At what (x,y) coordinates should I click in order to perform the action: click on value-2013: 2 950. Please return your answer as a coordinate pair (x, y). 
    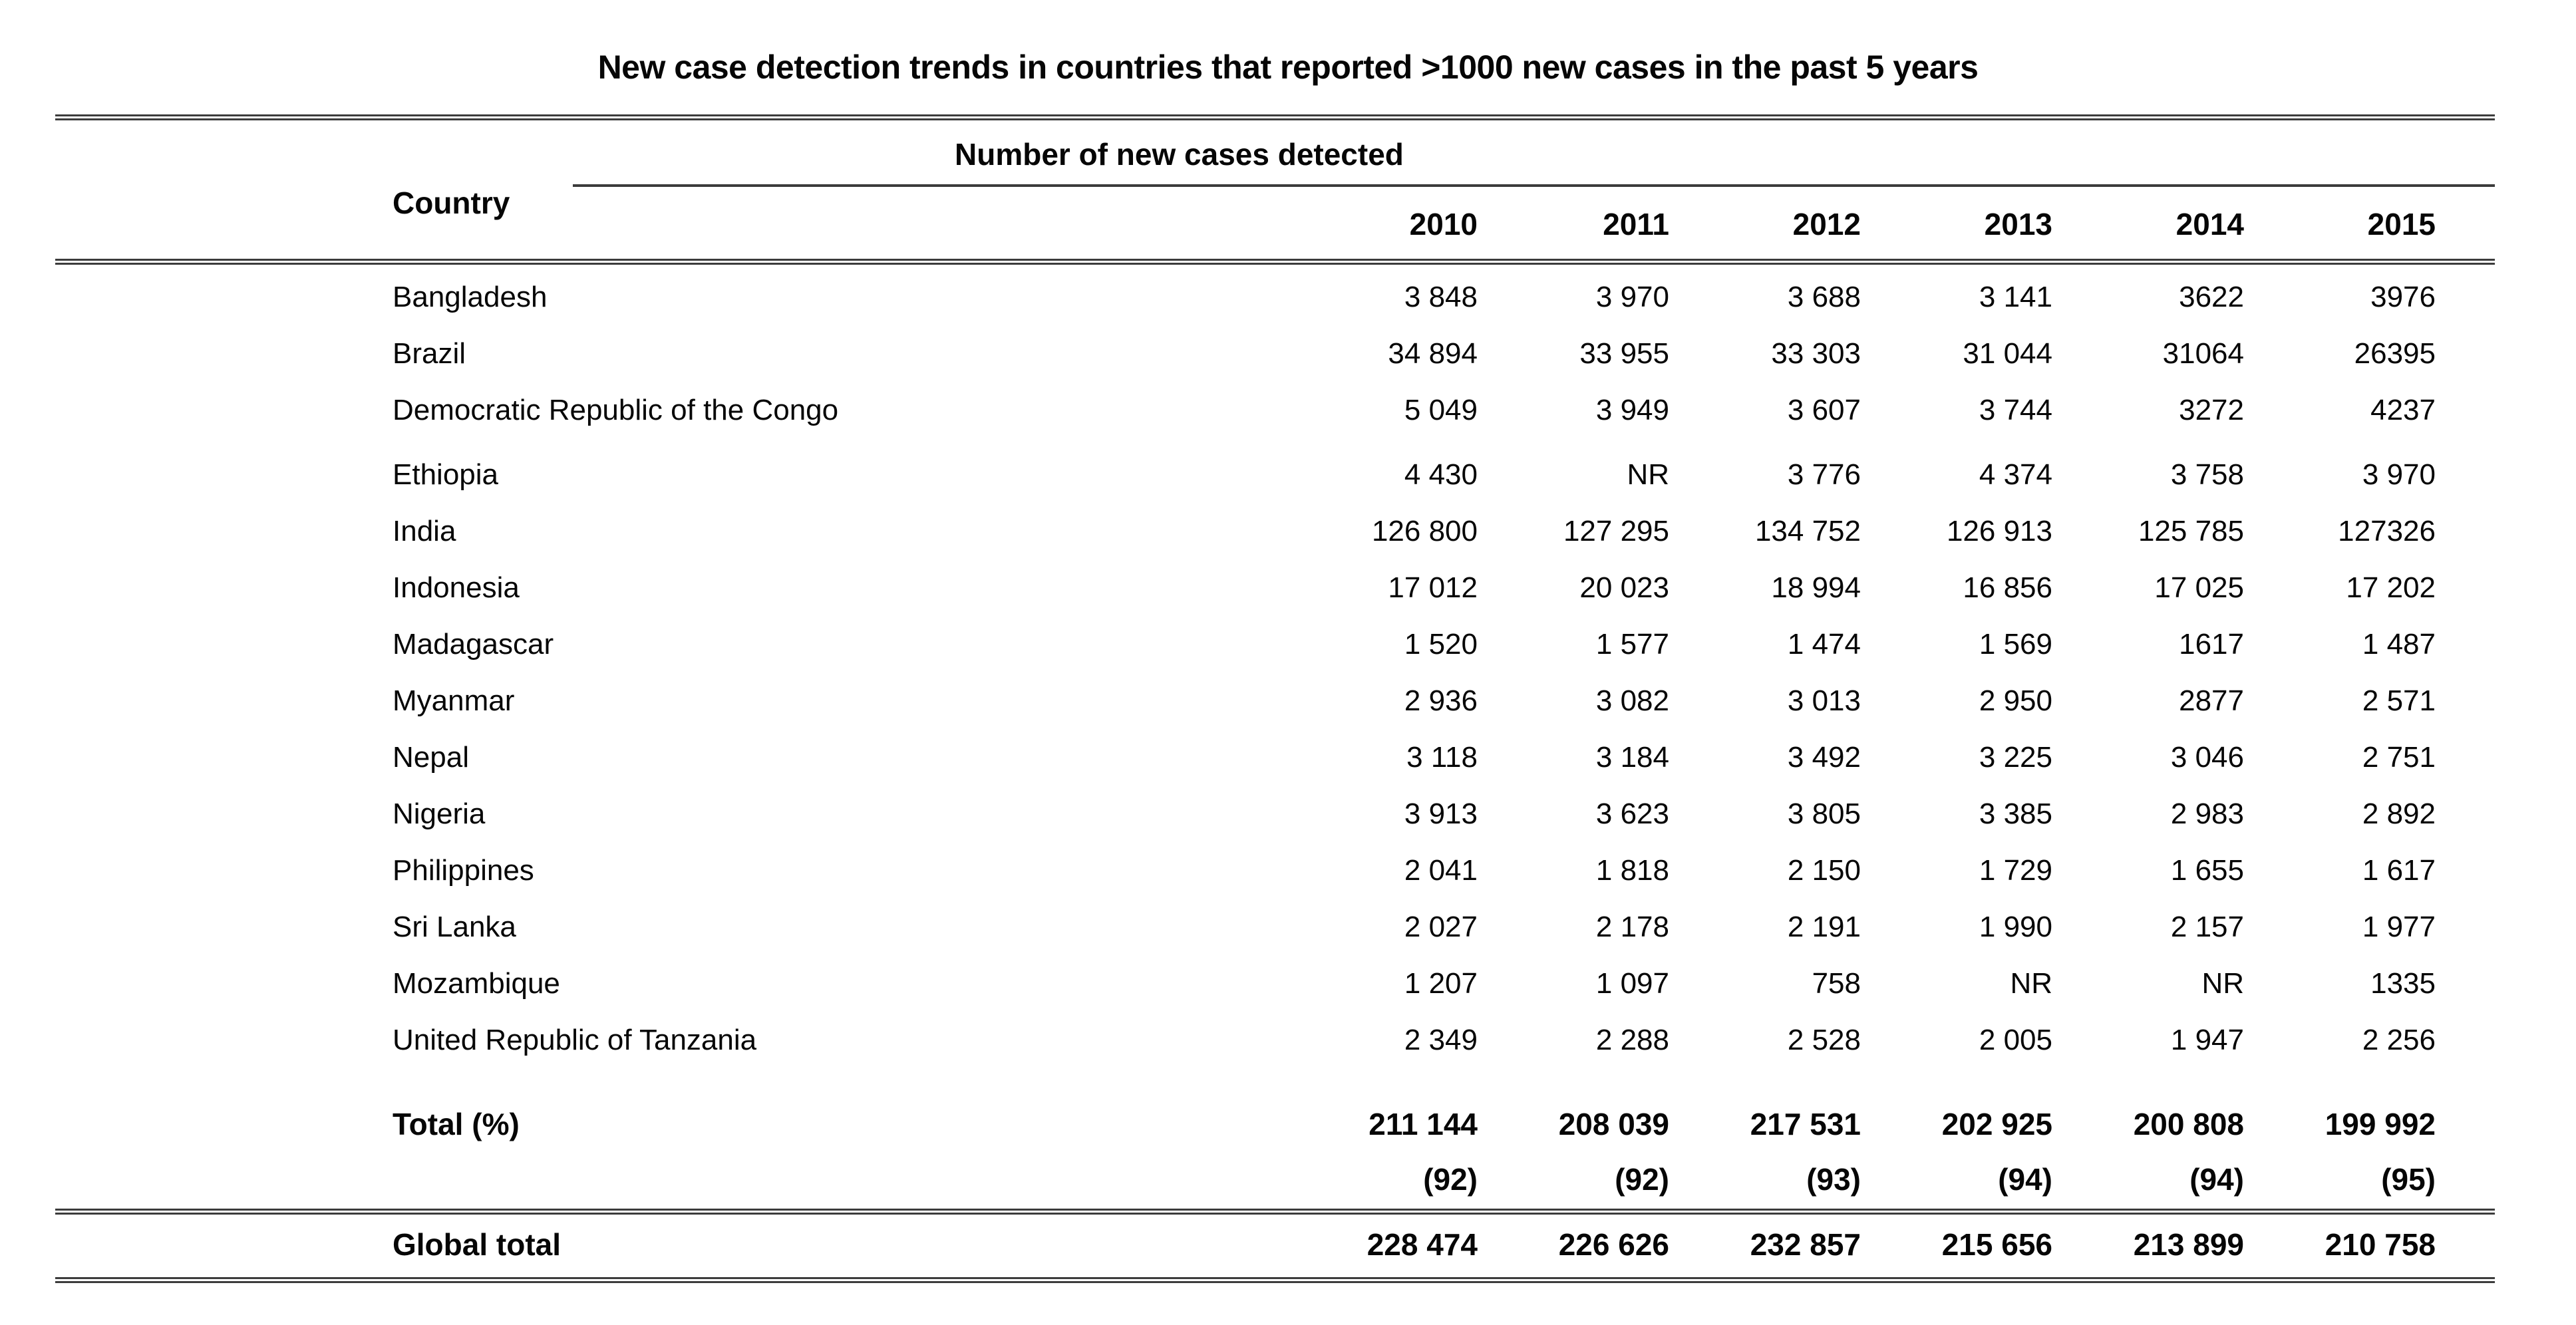
    Looking at the image, I should click on (2015, 701).